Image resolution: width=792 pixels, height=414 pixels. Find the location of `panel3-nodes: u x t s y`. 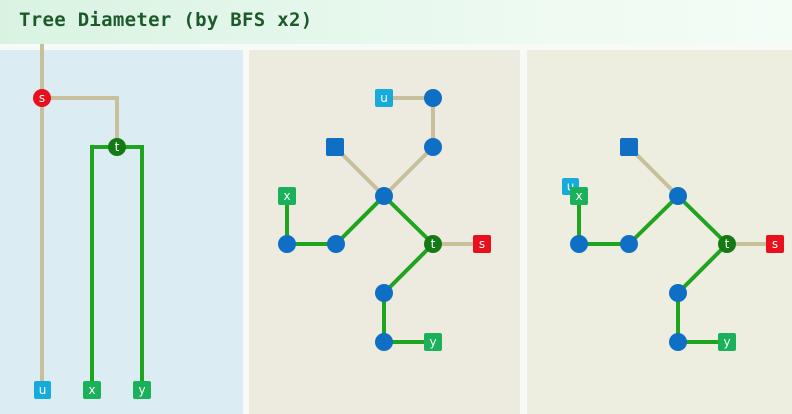

panel3-nodes: u x t s y is located at coordinates (673, 244).